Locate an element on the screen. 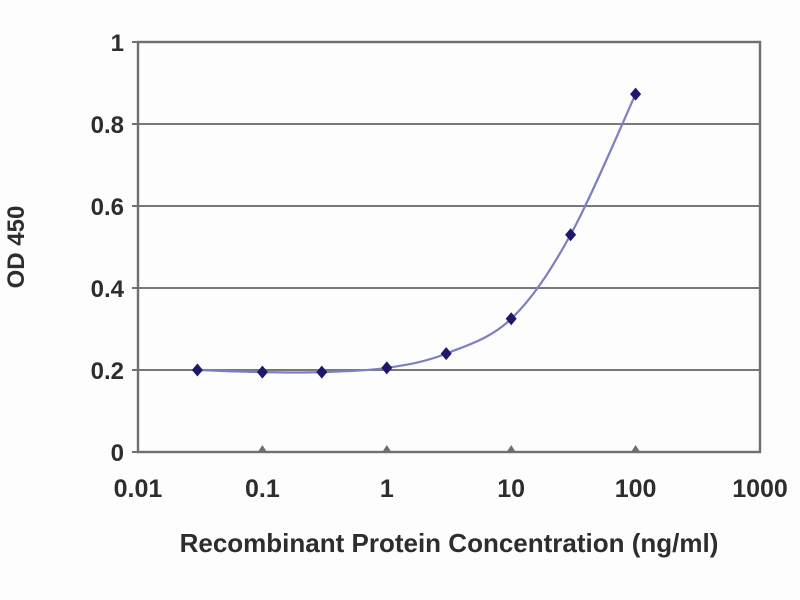 The height and width of the screenshot is (600, 800). y-tick-label: 0.6 is located at coordinates (107, 207).